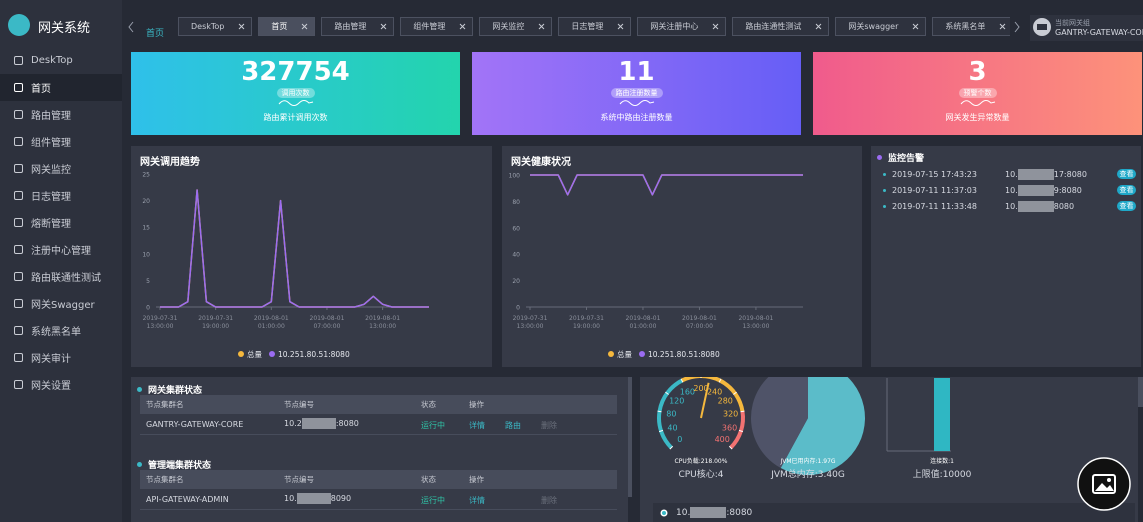 This screenshot has width=1143, height=522. Describe the element at coordinates (170, 162) in the screenshot. I see `panel-title: 网关调用趋势` at that location.